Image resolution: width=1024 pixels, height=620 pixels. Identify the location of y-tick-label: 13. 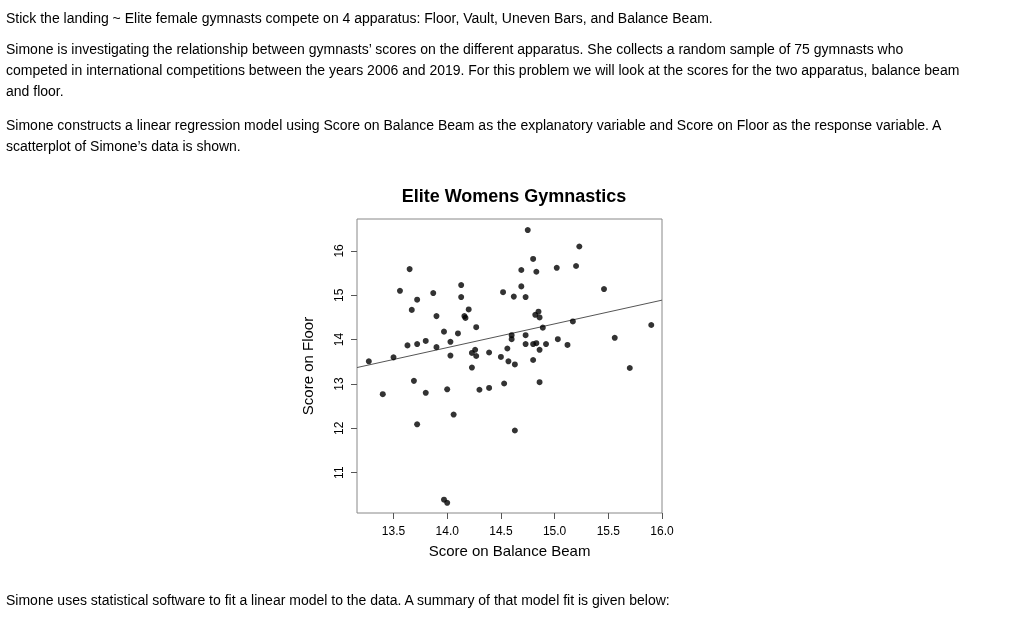
(339, 383).